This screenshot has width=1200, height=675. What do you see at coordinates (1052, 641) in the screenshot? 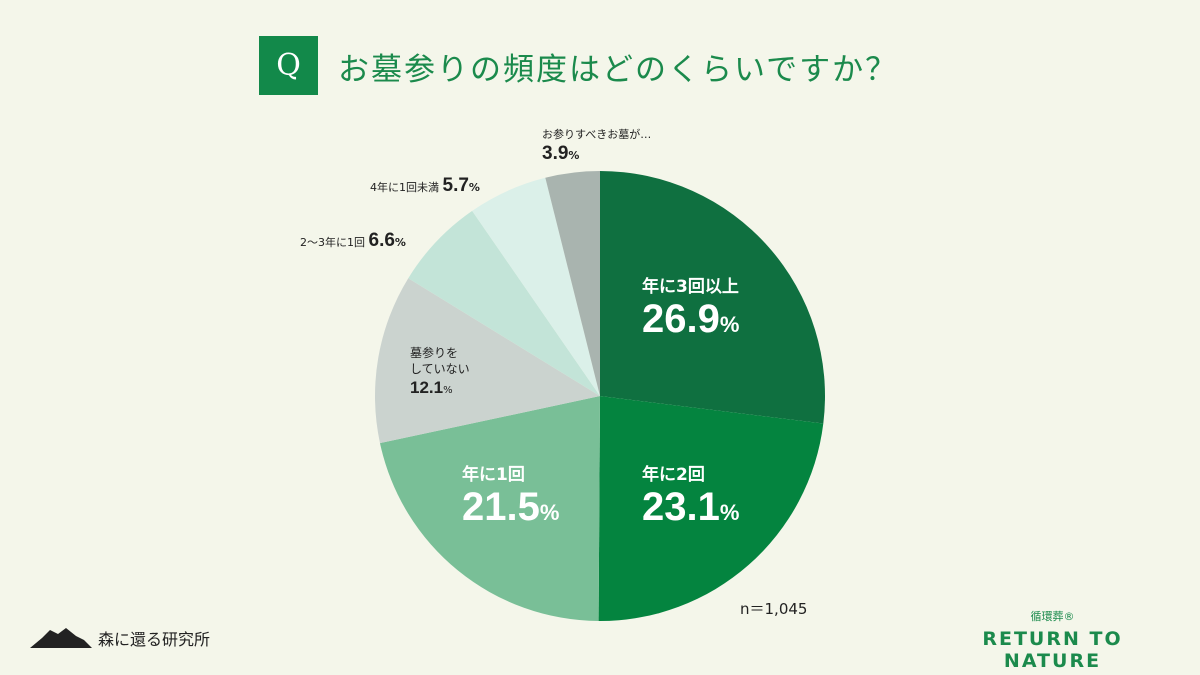
I see `brand-logo: 循環葬® RETURN TO NATURE` at bounding box center [1052, 641].